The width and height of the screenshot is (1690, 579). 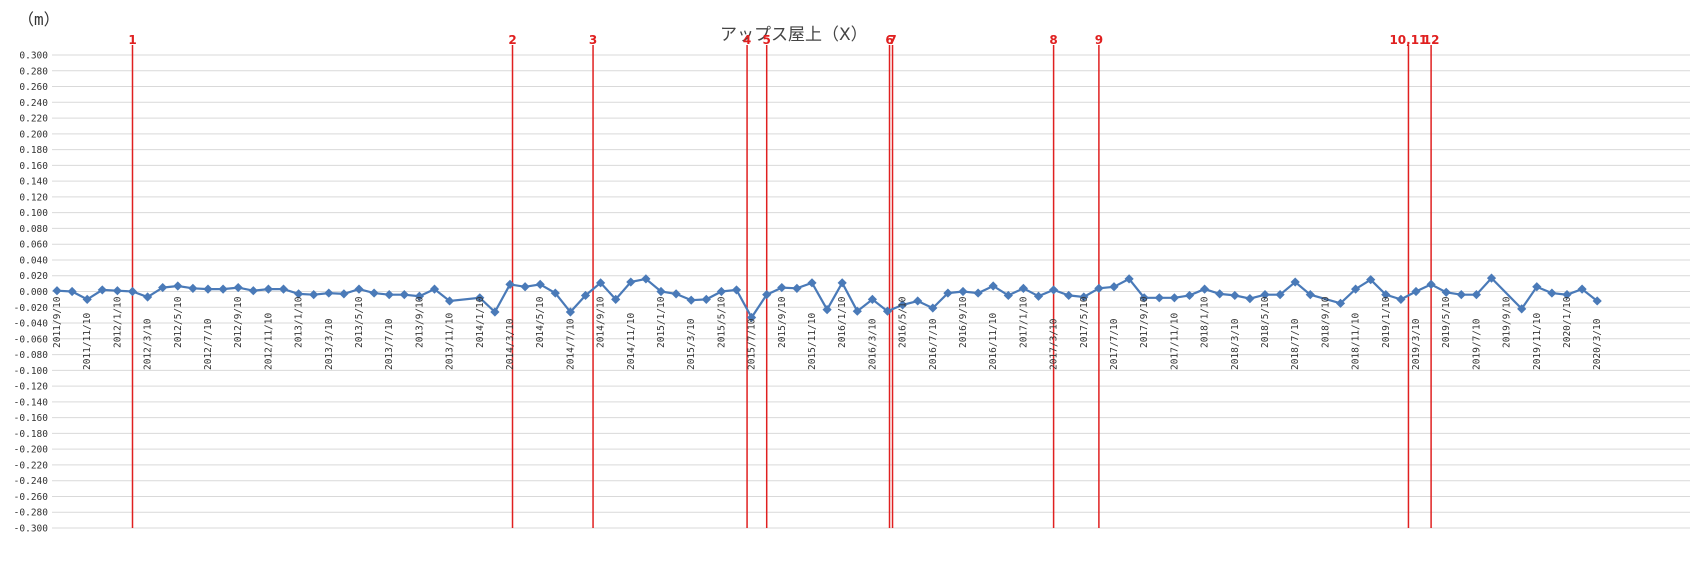 I want to click on x-tick-label: 2016/1/10, so click(x=842, y=322).